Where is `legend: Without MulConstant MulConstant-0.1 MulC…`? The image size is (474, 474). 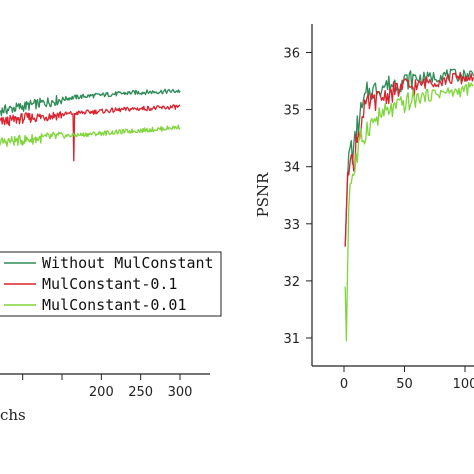 legend: Without MulConstant MulConstant-0.1 MulC… is located at coordinates (111, 284).